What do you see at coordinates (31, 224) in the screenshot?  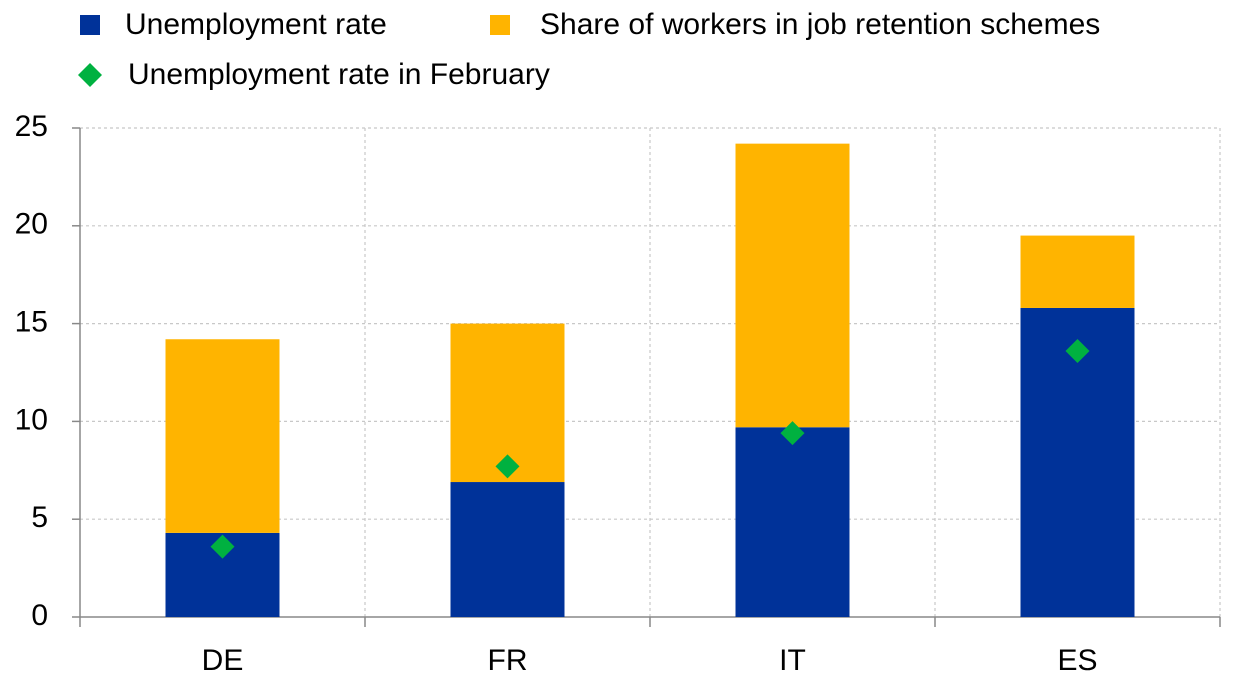 I see `y-tick-label: 20` at bounding box center [31, 224].